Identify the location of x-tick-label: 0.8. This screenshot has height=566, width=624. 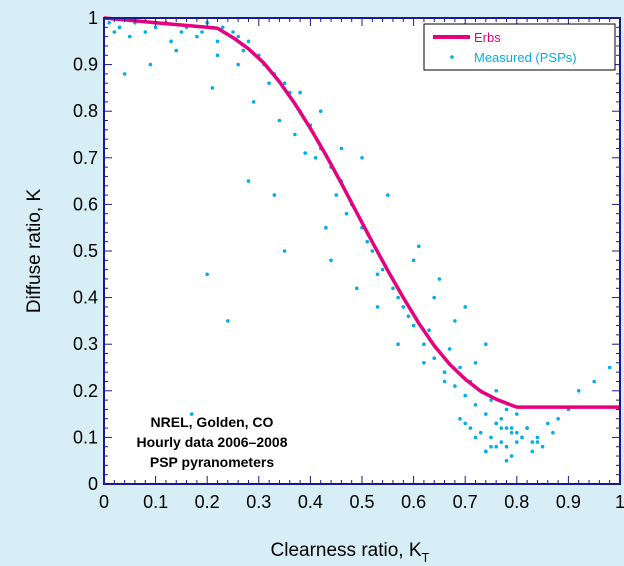
(516, 502).